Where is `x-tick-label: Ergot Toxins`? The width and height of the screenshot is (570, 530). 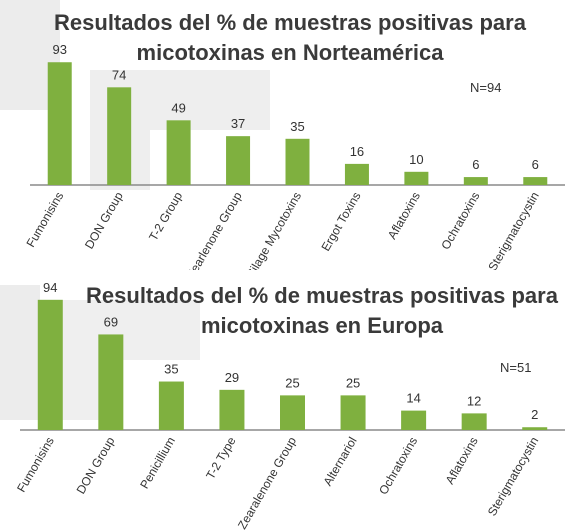 x-tick-label: Ergot Toxins is located at coordinates (341, 222).